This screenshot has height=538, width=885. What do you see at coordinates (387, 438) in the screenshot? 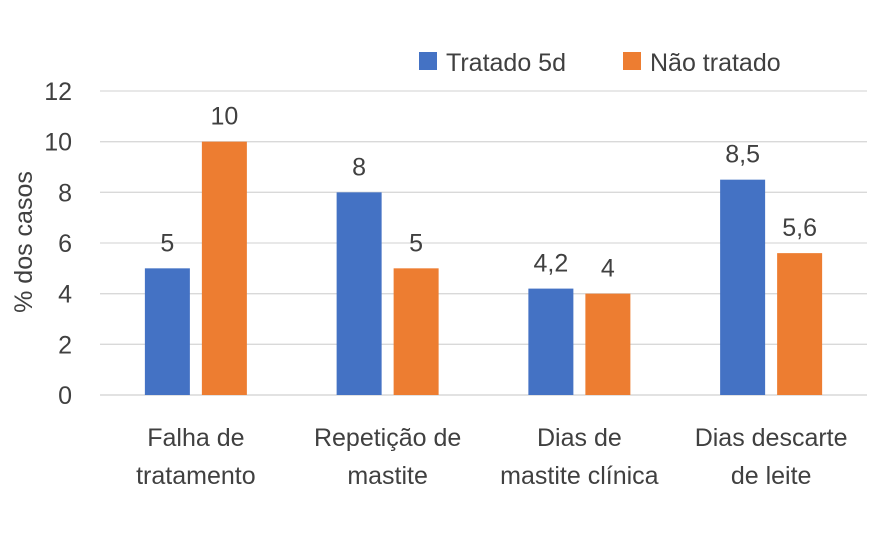
I see `x-category-label: Repetição de` at bounding box center [387, 438].